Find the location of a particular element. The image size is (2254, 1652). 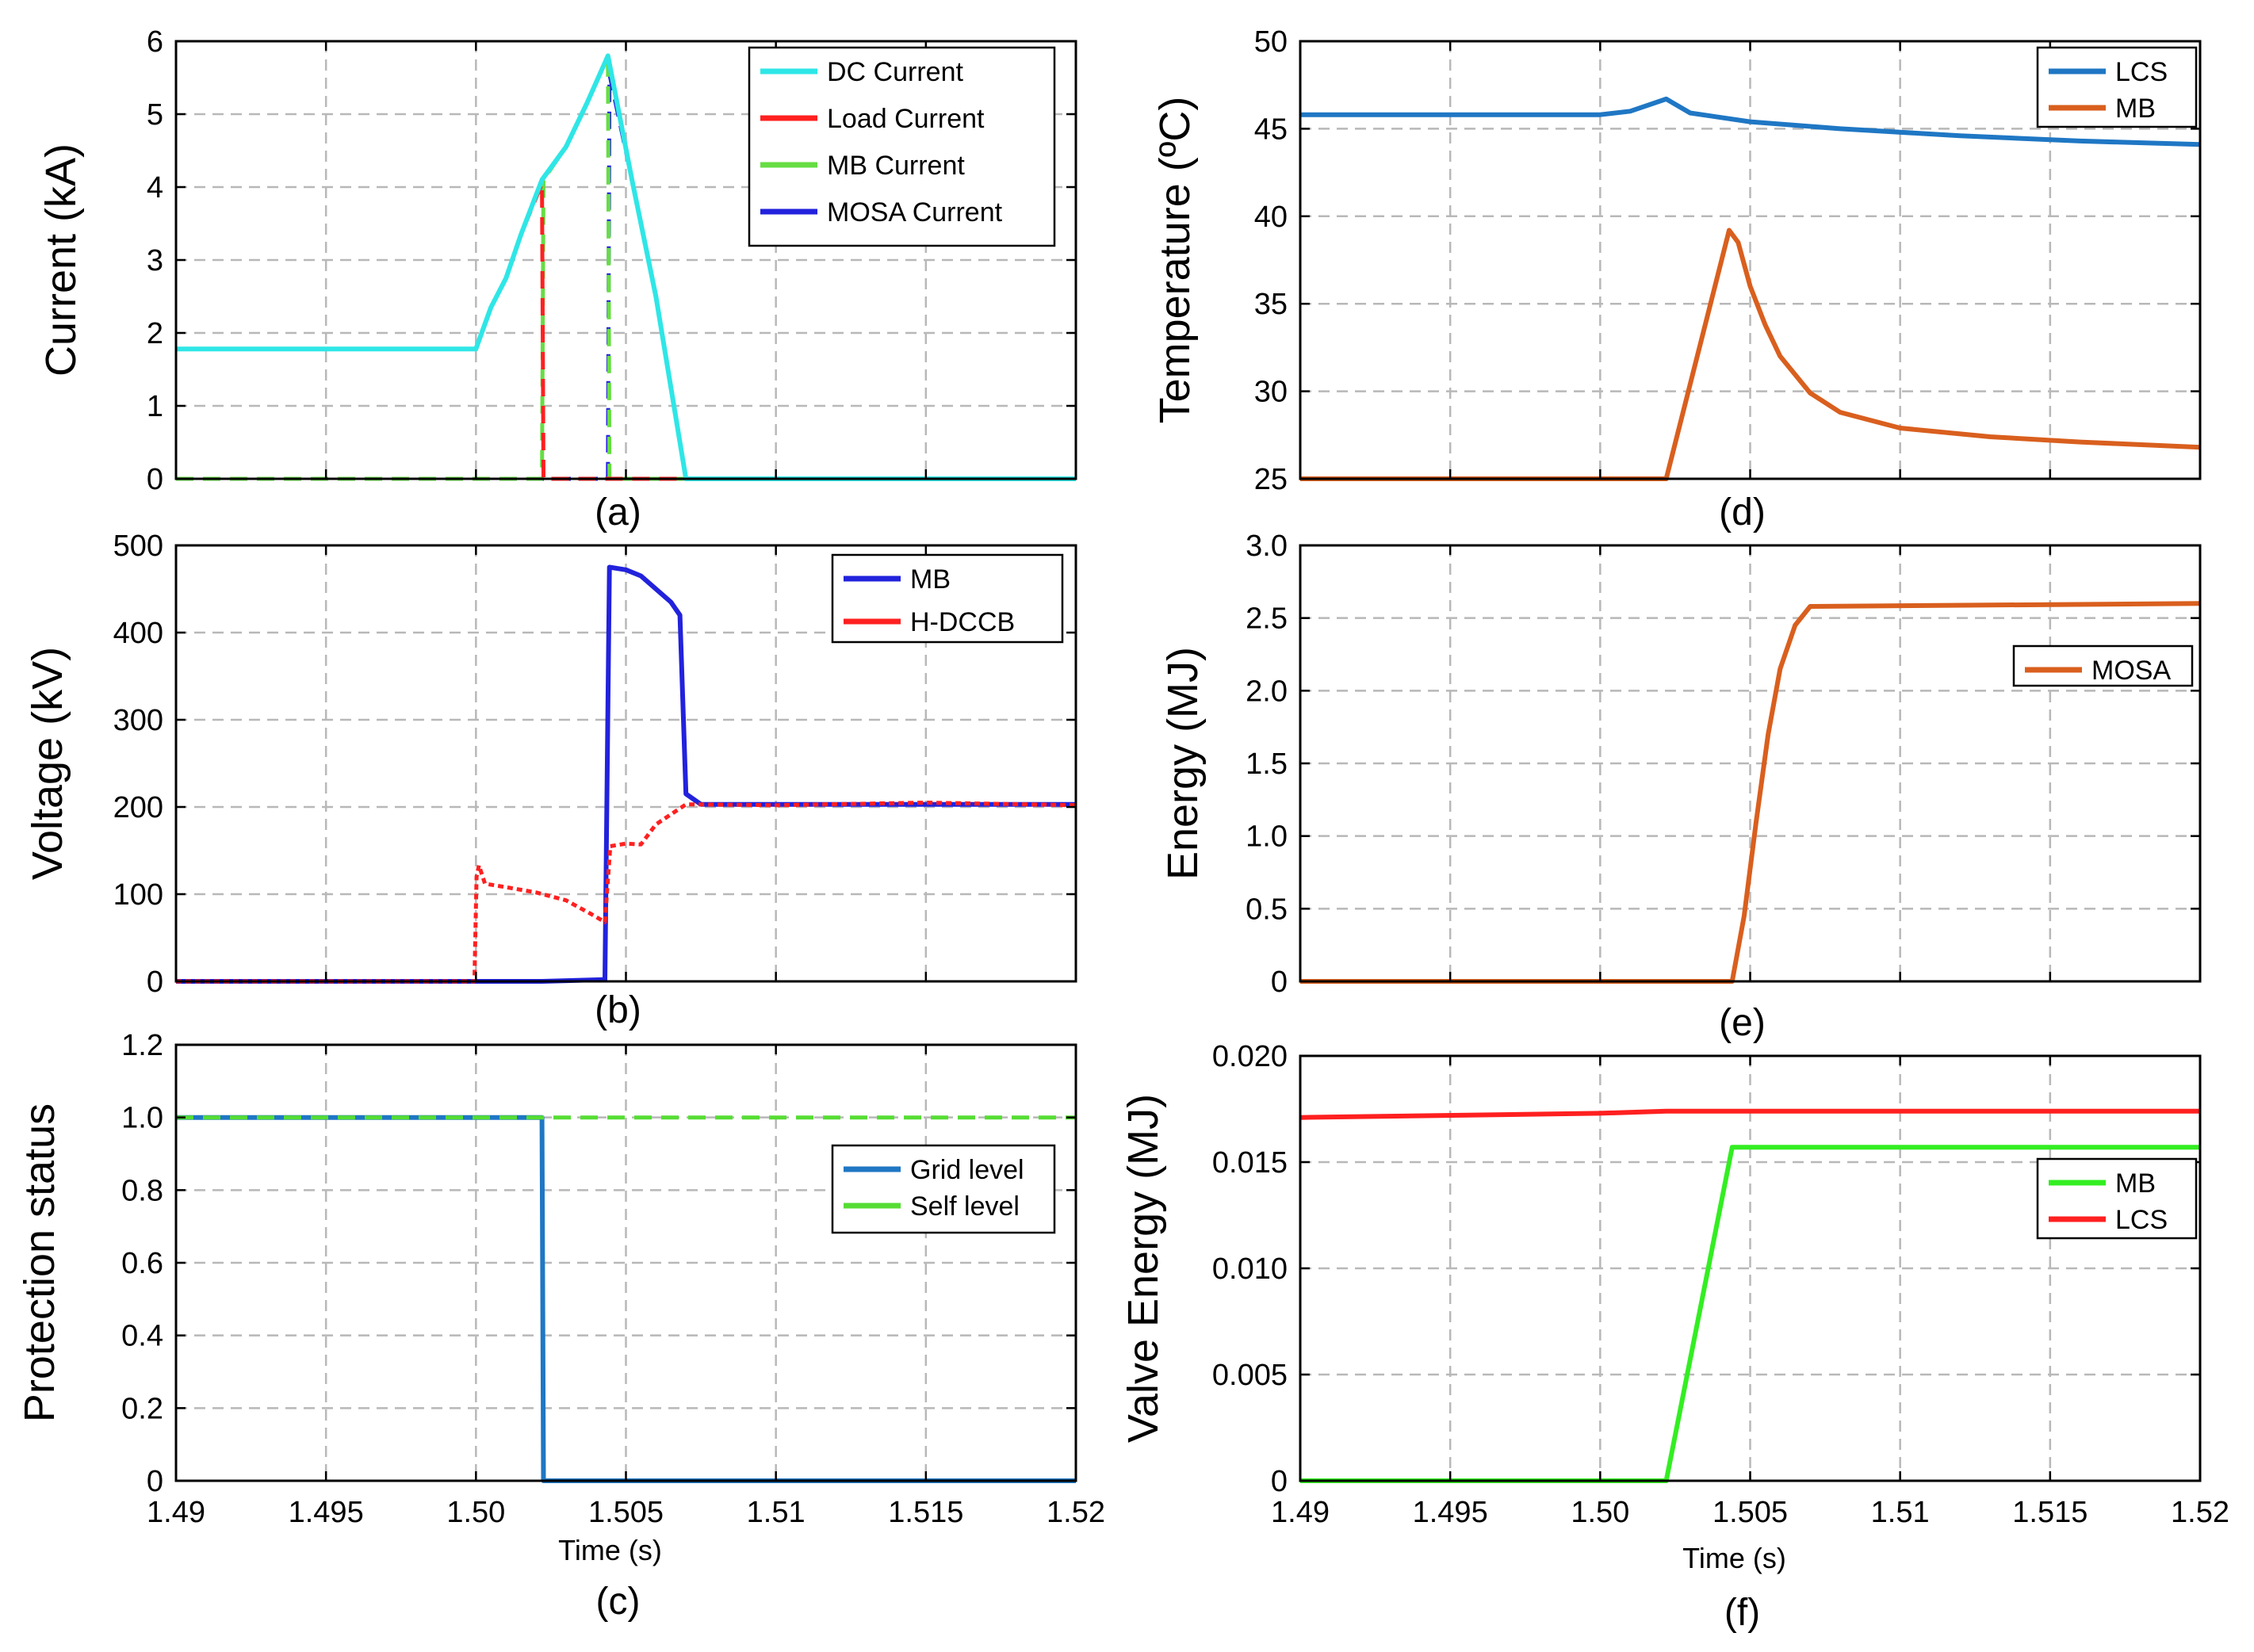

panel-d: 25 30 35 40 45 50 Temperature (ºC) (d) LCS MB is located at coordinates (1676, 279).